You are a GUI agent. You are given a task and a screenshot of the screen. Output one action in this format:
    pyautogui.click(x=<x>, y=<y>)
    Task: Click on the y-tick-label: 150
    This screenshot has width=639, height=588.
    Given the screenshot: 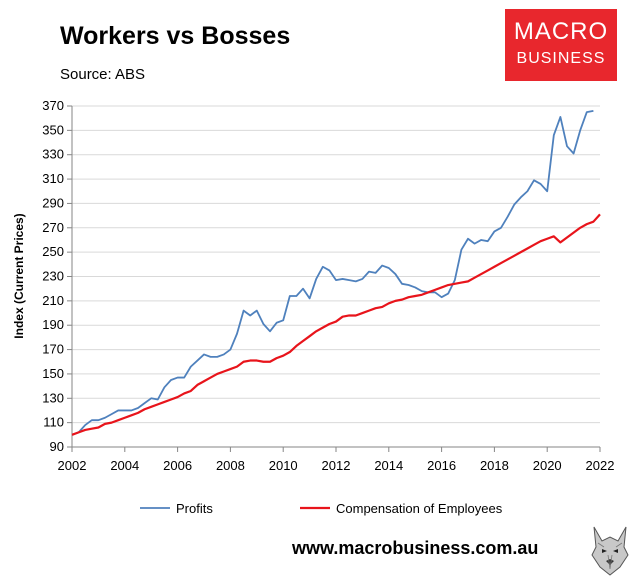 What is the action you would take?
    pyautogui.click(x=53, y=373)
    